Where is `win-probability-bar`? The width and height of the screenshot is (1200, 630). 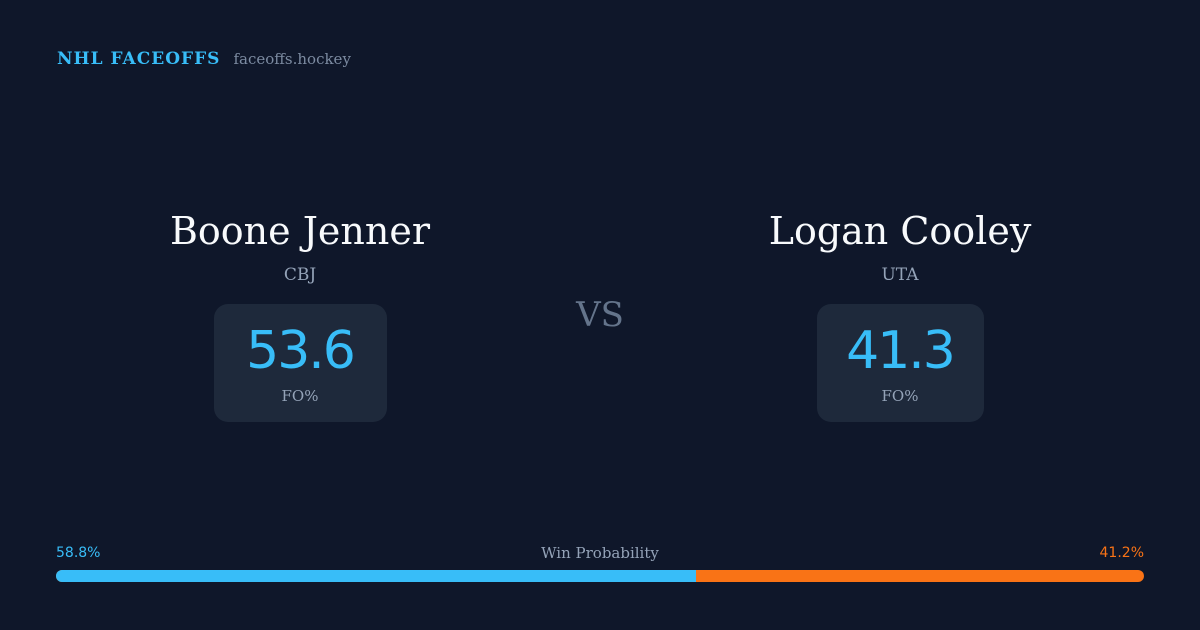 win-probability-bar is located at coordinates (600, 576).